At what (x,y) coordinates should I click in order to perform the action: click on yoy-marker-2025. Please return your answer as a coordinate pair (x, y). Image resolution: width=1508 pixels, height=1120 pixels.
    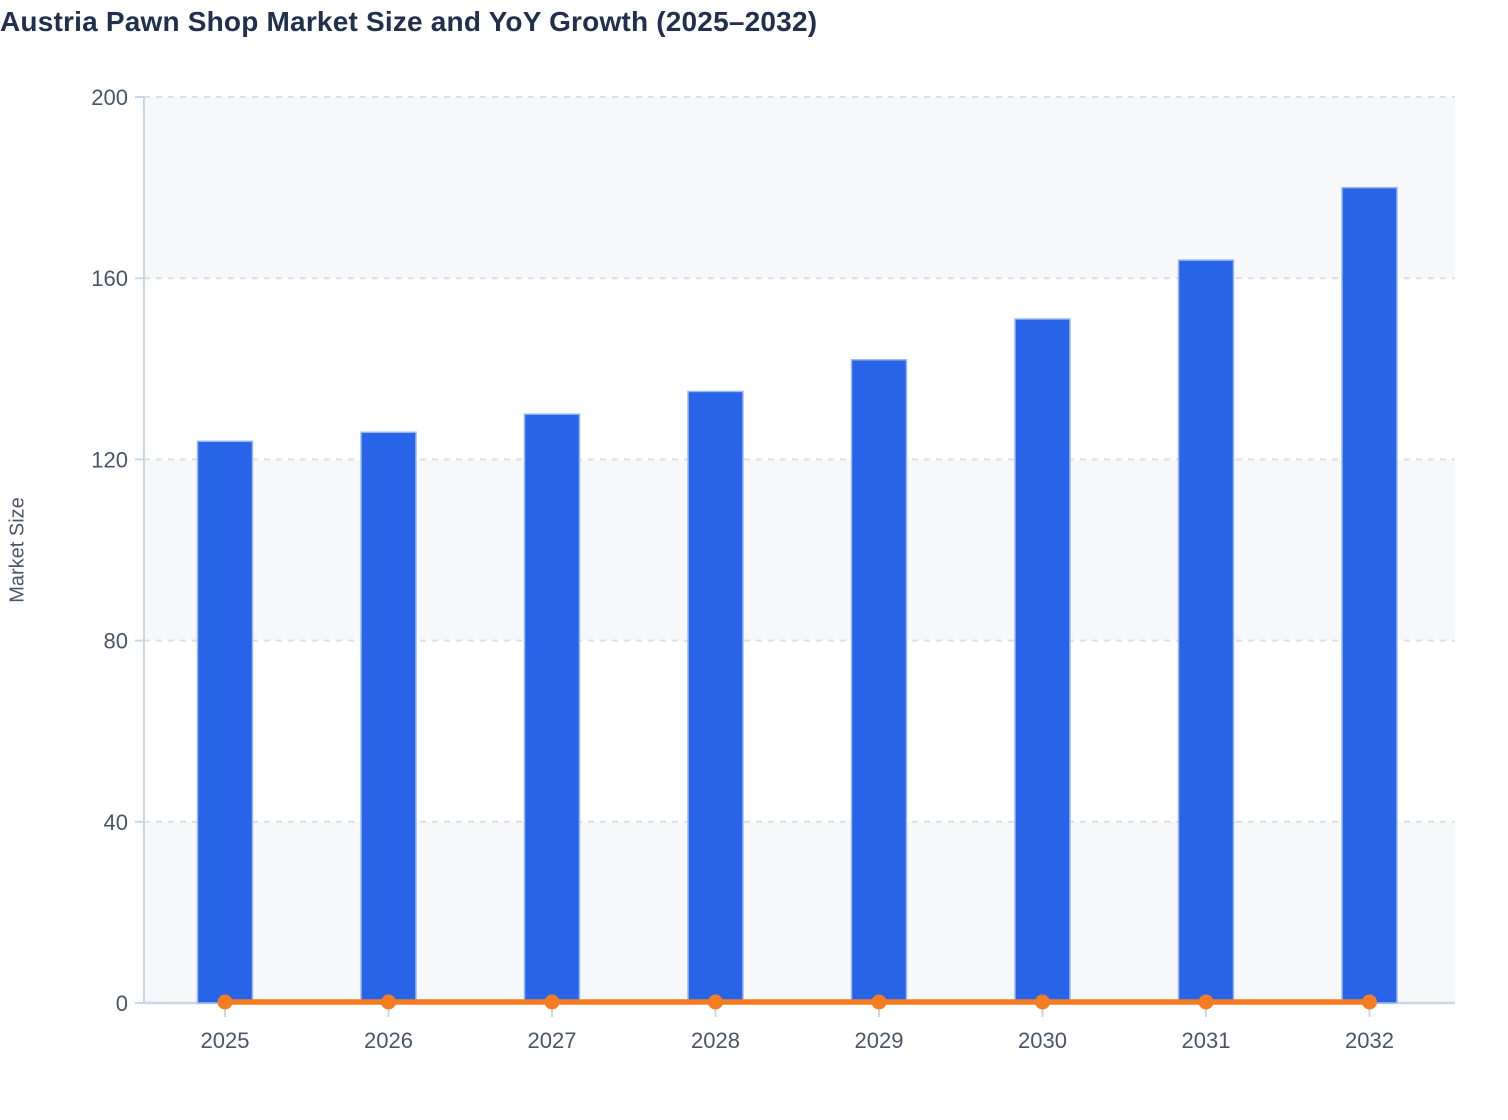
    Looking at the image, I should click on (225, 1002).